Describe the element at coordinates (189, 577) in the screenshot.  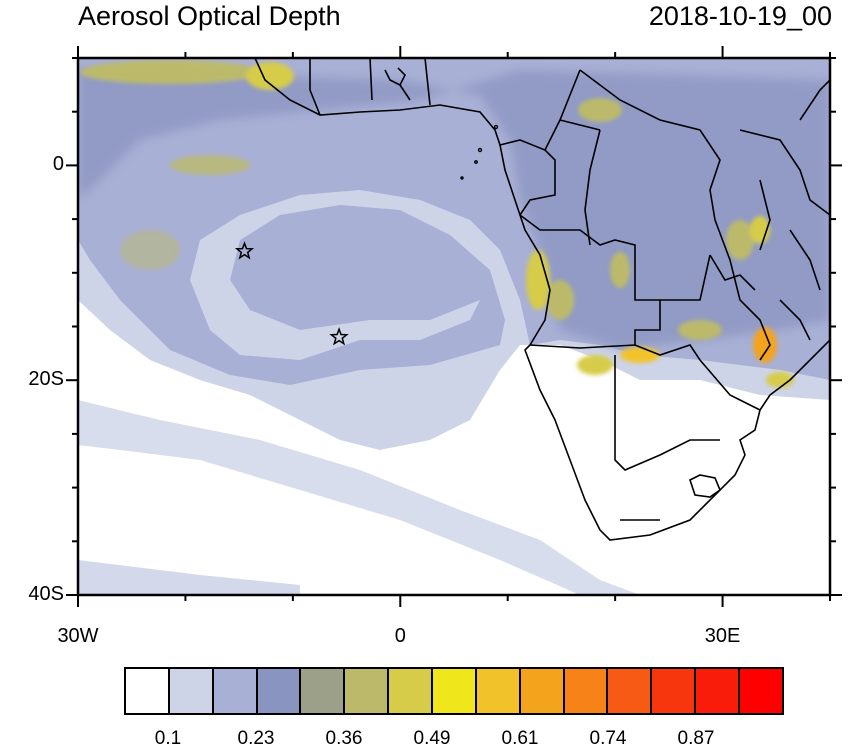
I see `aod-bottom-streak` at that location.